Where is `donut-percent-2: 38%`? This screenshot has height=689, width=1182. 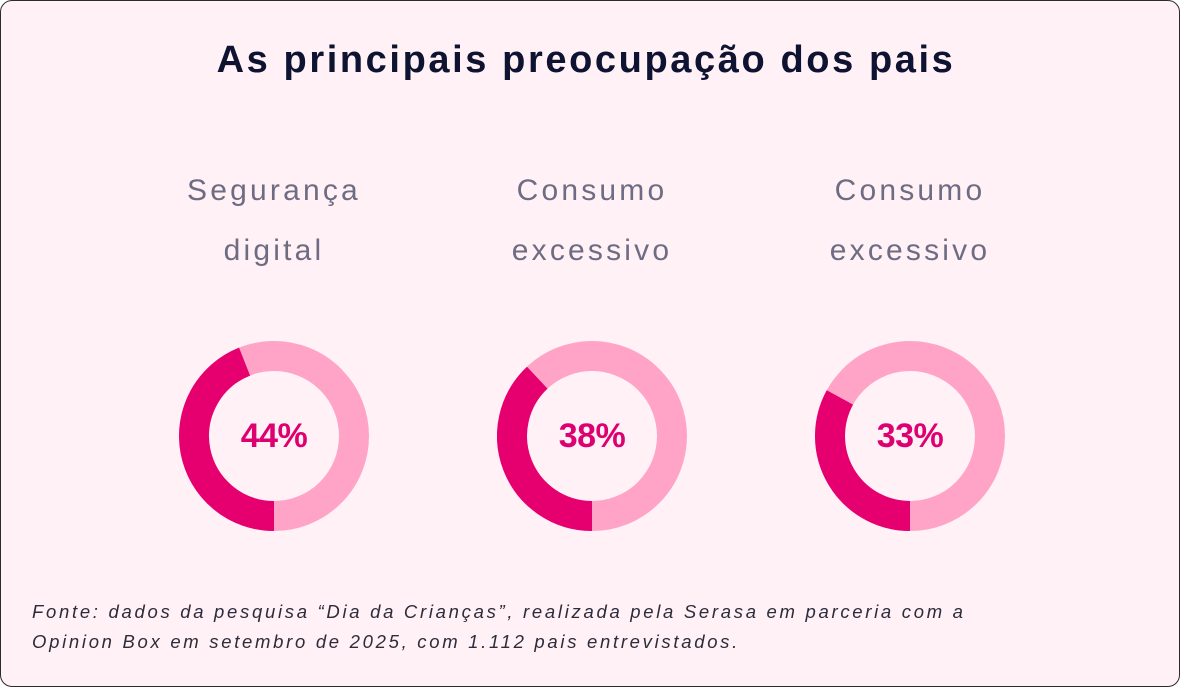 donut-percent-2: 38% is located at coordinates (592, 436).